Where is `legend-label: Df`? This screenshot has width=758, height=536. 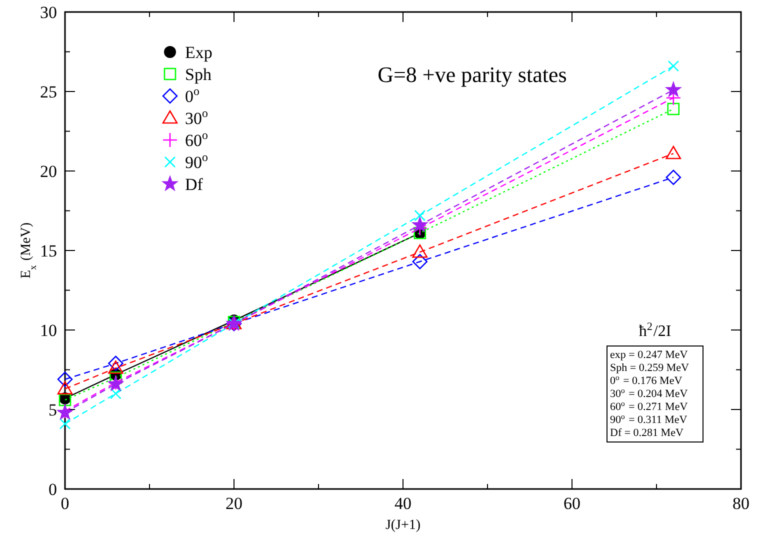
legend-label: Df is located at coordinates (194, 184).